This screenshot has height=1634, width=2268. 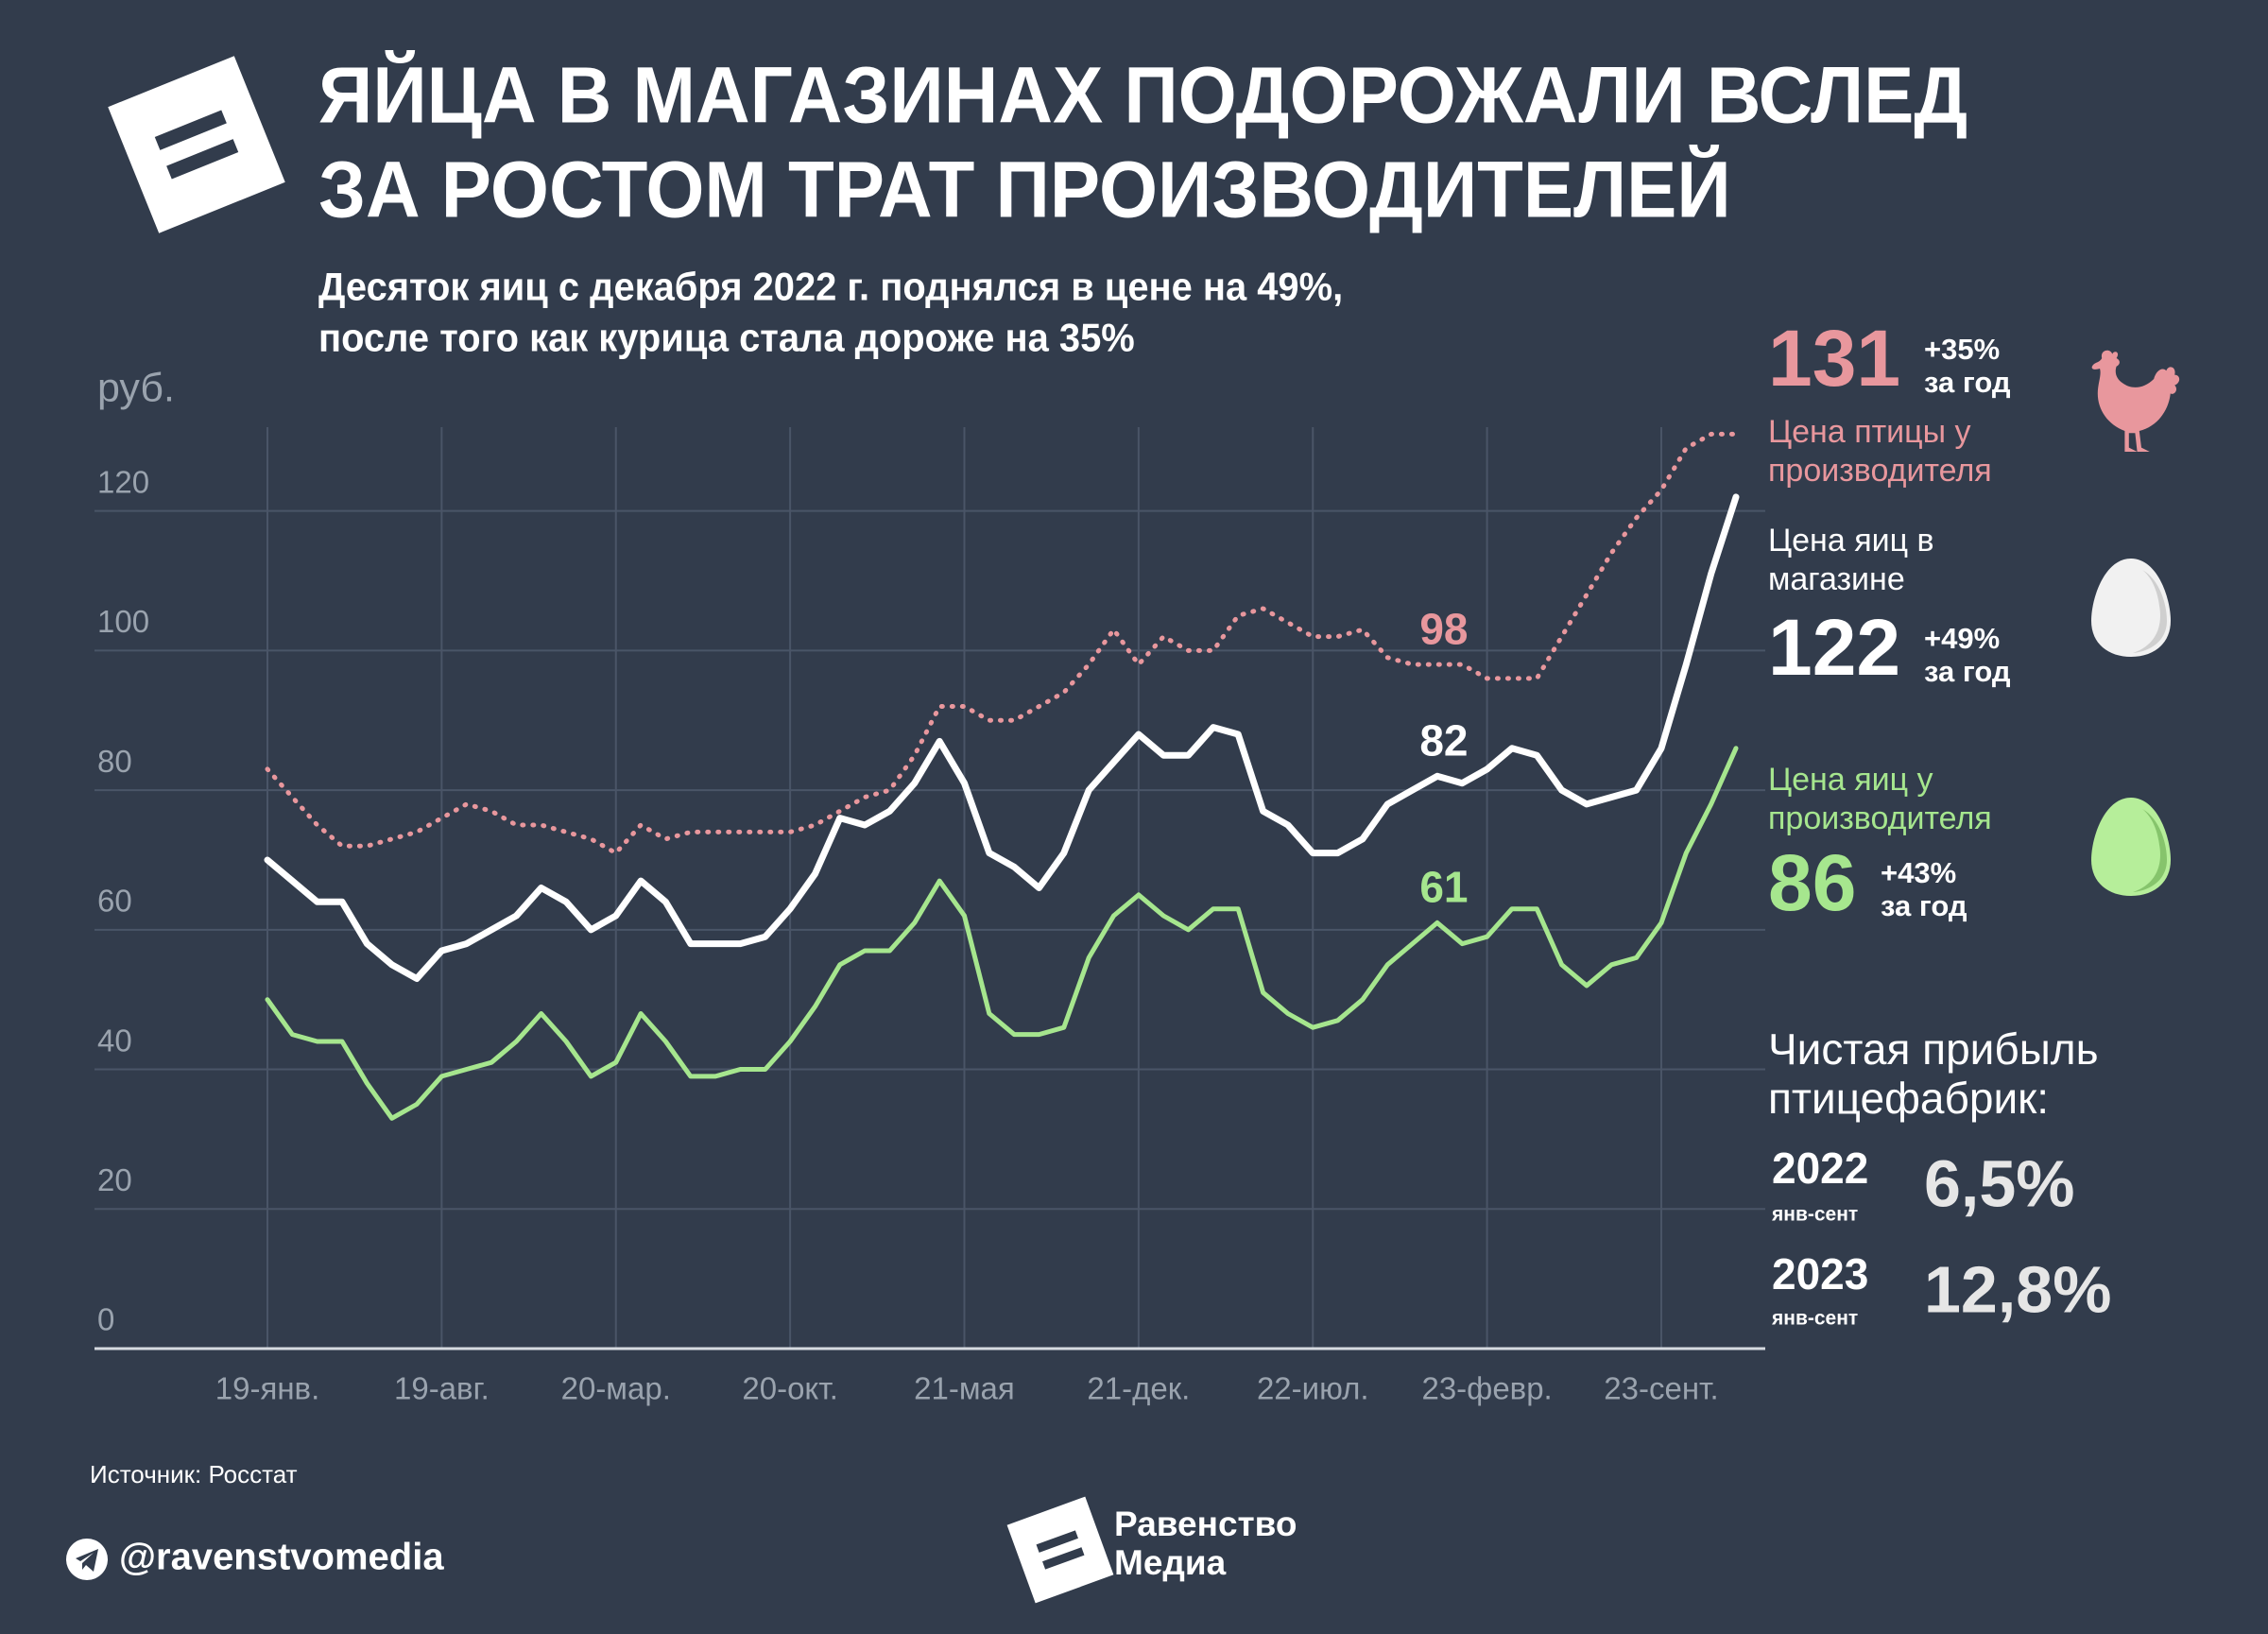 What do you see at coordinates (196, 145) in the screenshot?
I see `logo` at bounding box center [196, 145].